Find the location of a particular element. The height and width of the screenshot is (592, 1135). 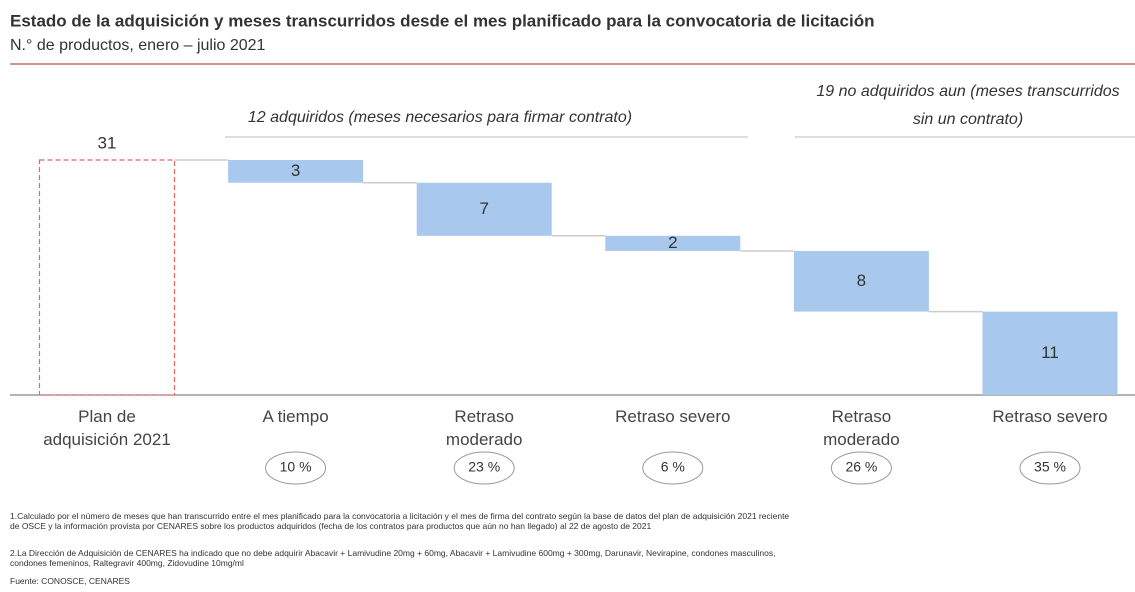

value-label: 8 is located at coordinates (861, 280).